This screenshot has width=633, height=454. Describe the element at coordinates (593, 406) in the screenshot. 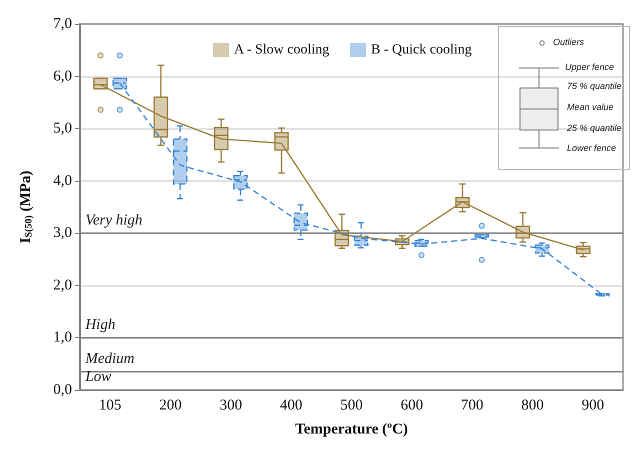

I see `x-tick-label: 900` at that location.